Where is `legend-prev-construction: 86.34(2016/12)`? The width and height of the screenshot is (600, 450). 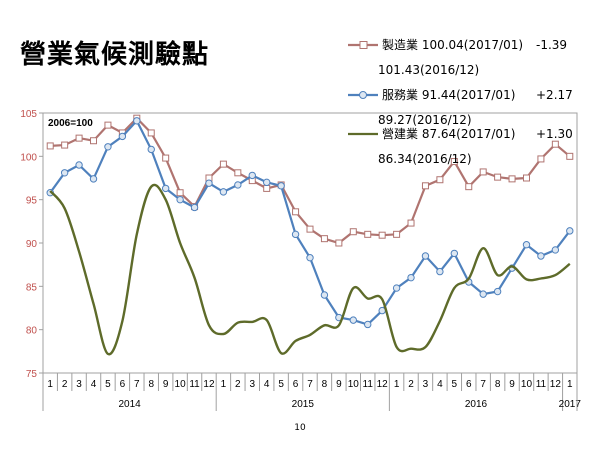 legend-prev-construction: 86.34(2016/12) is located at coordinates (425, 159).